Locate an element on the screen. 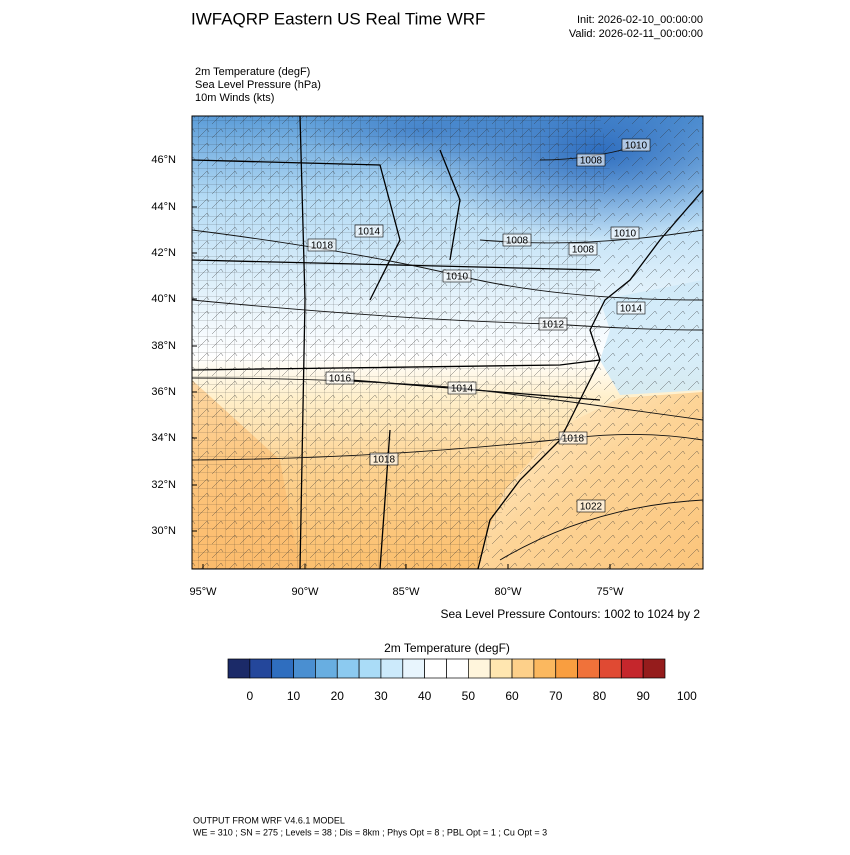  colorbar-label: 30 is located at coordinates (381, 696).